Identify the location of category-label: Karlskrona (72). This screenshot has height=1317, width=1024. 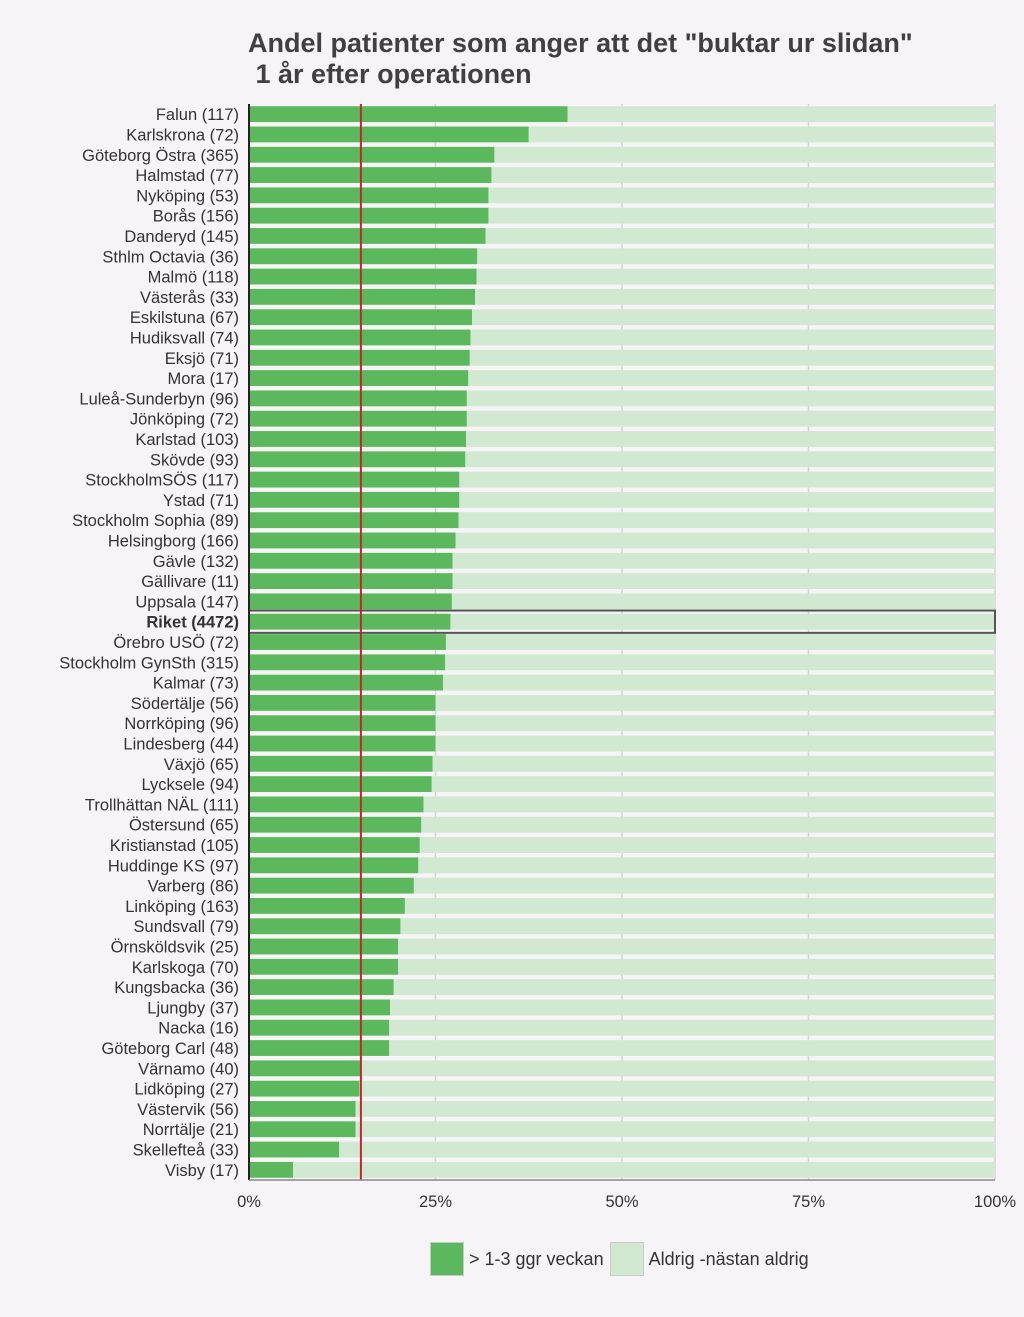
(182, 135).